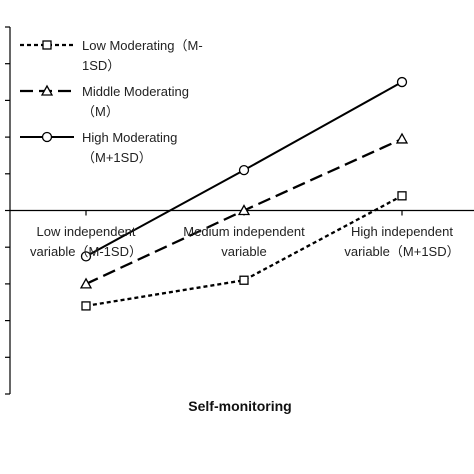 This screenshot has width=474, height=474. I want to click on legend-entry-square: Low Moderating（M- 1SD）, so click(111, 55).